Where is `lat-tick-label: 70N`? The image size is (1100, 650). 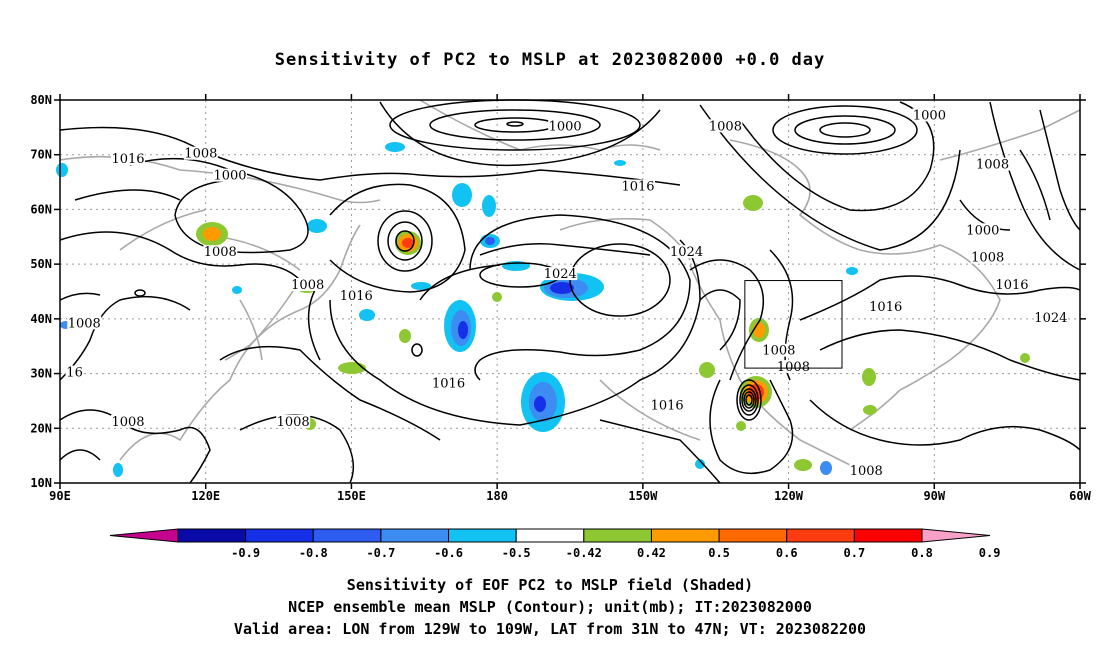 lat-tick-label: 70N is located at coordinates (41, 155).